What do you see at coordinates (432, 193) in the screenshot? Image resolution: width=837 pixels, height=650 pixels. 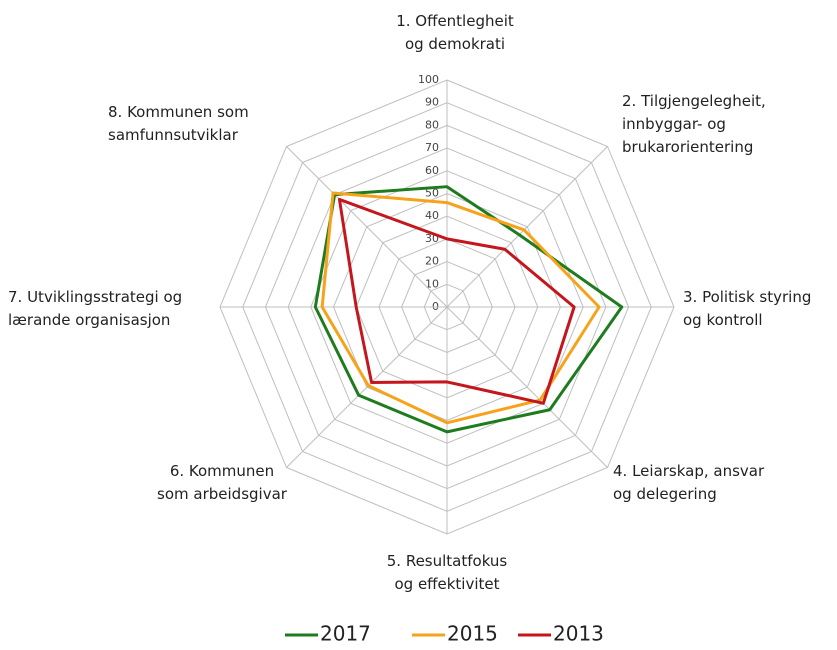 I see `tick-label: 50` at bounding box center [432, 193].